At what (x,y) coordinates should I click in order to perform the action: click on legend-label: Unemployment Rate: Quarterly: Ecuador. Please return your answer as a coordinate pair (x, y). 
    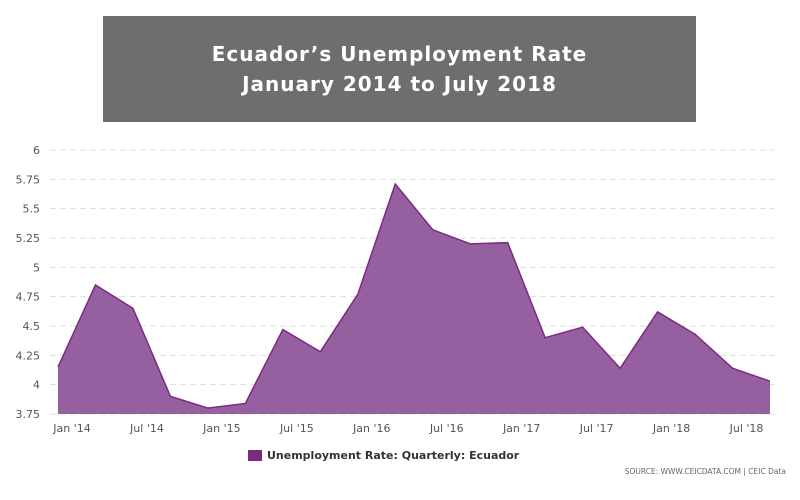
    Looking at the image, I should click on (393, 455).